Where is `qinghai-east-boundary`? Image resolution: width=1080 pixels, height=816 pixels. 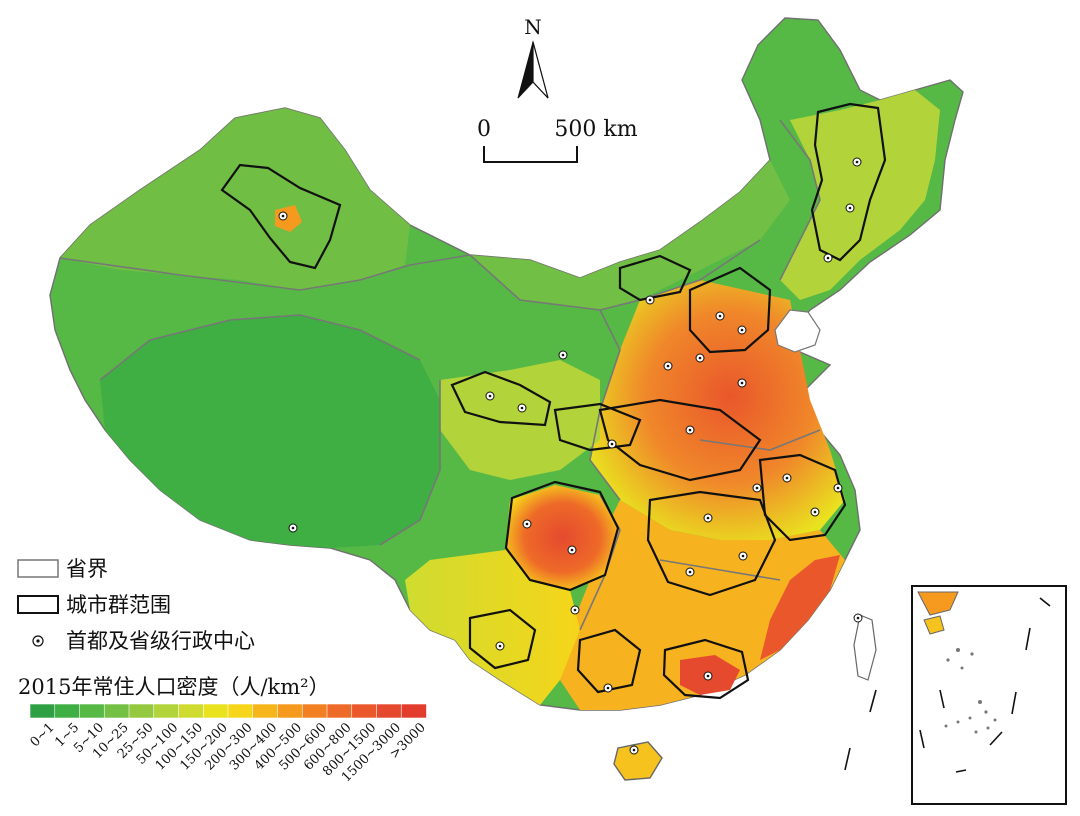
qinghai-east-boundary is located at coordinates (410, 463).